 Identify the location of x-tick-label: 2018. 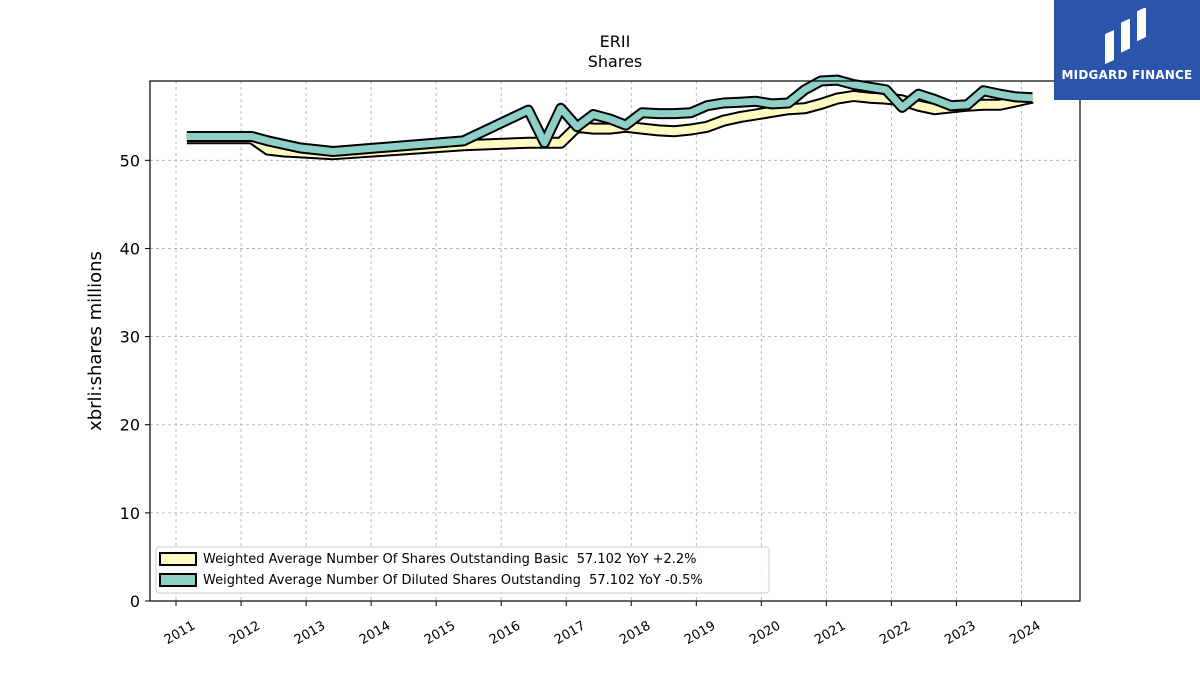
(635, 633).